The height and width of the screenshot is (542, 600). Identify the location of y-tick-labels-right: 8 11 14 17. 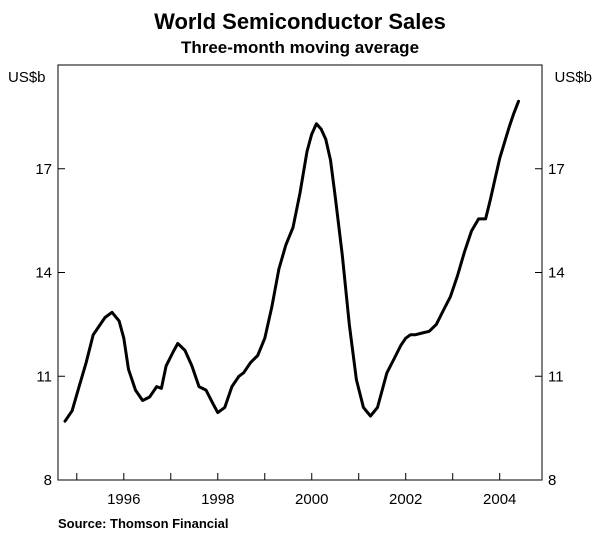
(550, 325).